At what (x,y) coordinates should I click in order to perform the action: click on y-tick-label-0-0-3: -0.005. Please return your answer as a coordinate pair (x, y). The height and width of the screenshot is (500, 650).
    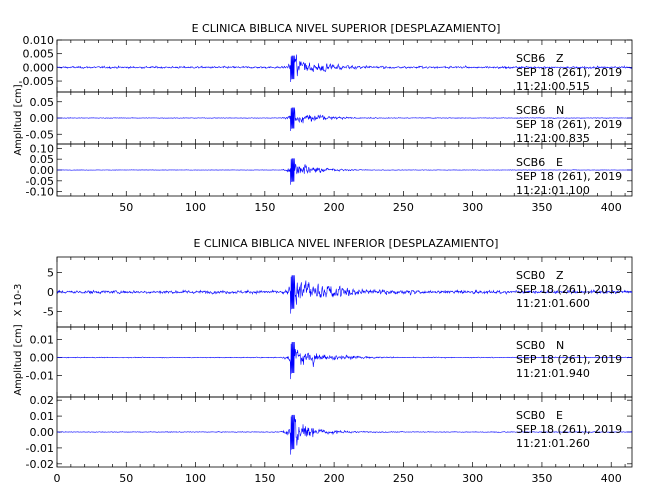
    Looking at the image, I should click on (36, 81).